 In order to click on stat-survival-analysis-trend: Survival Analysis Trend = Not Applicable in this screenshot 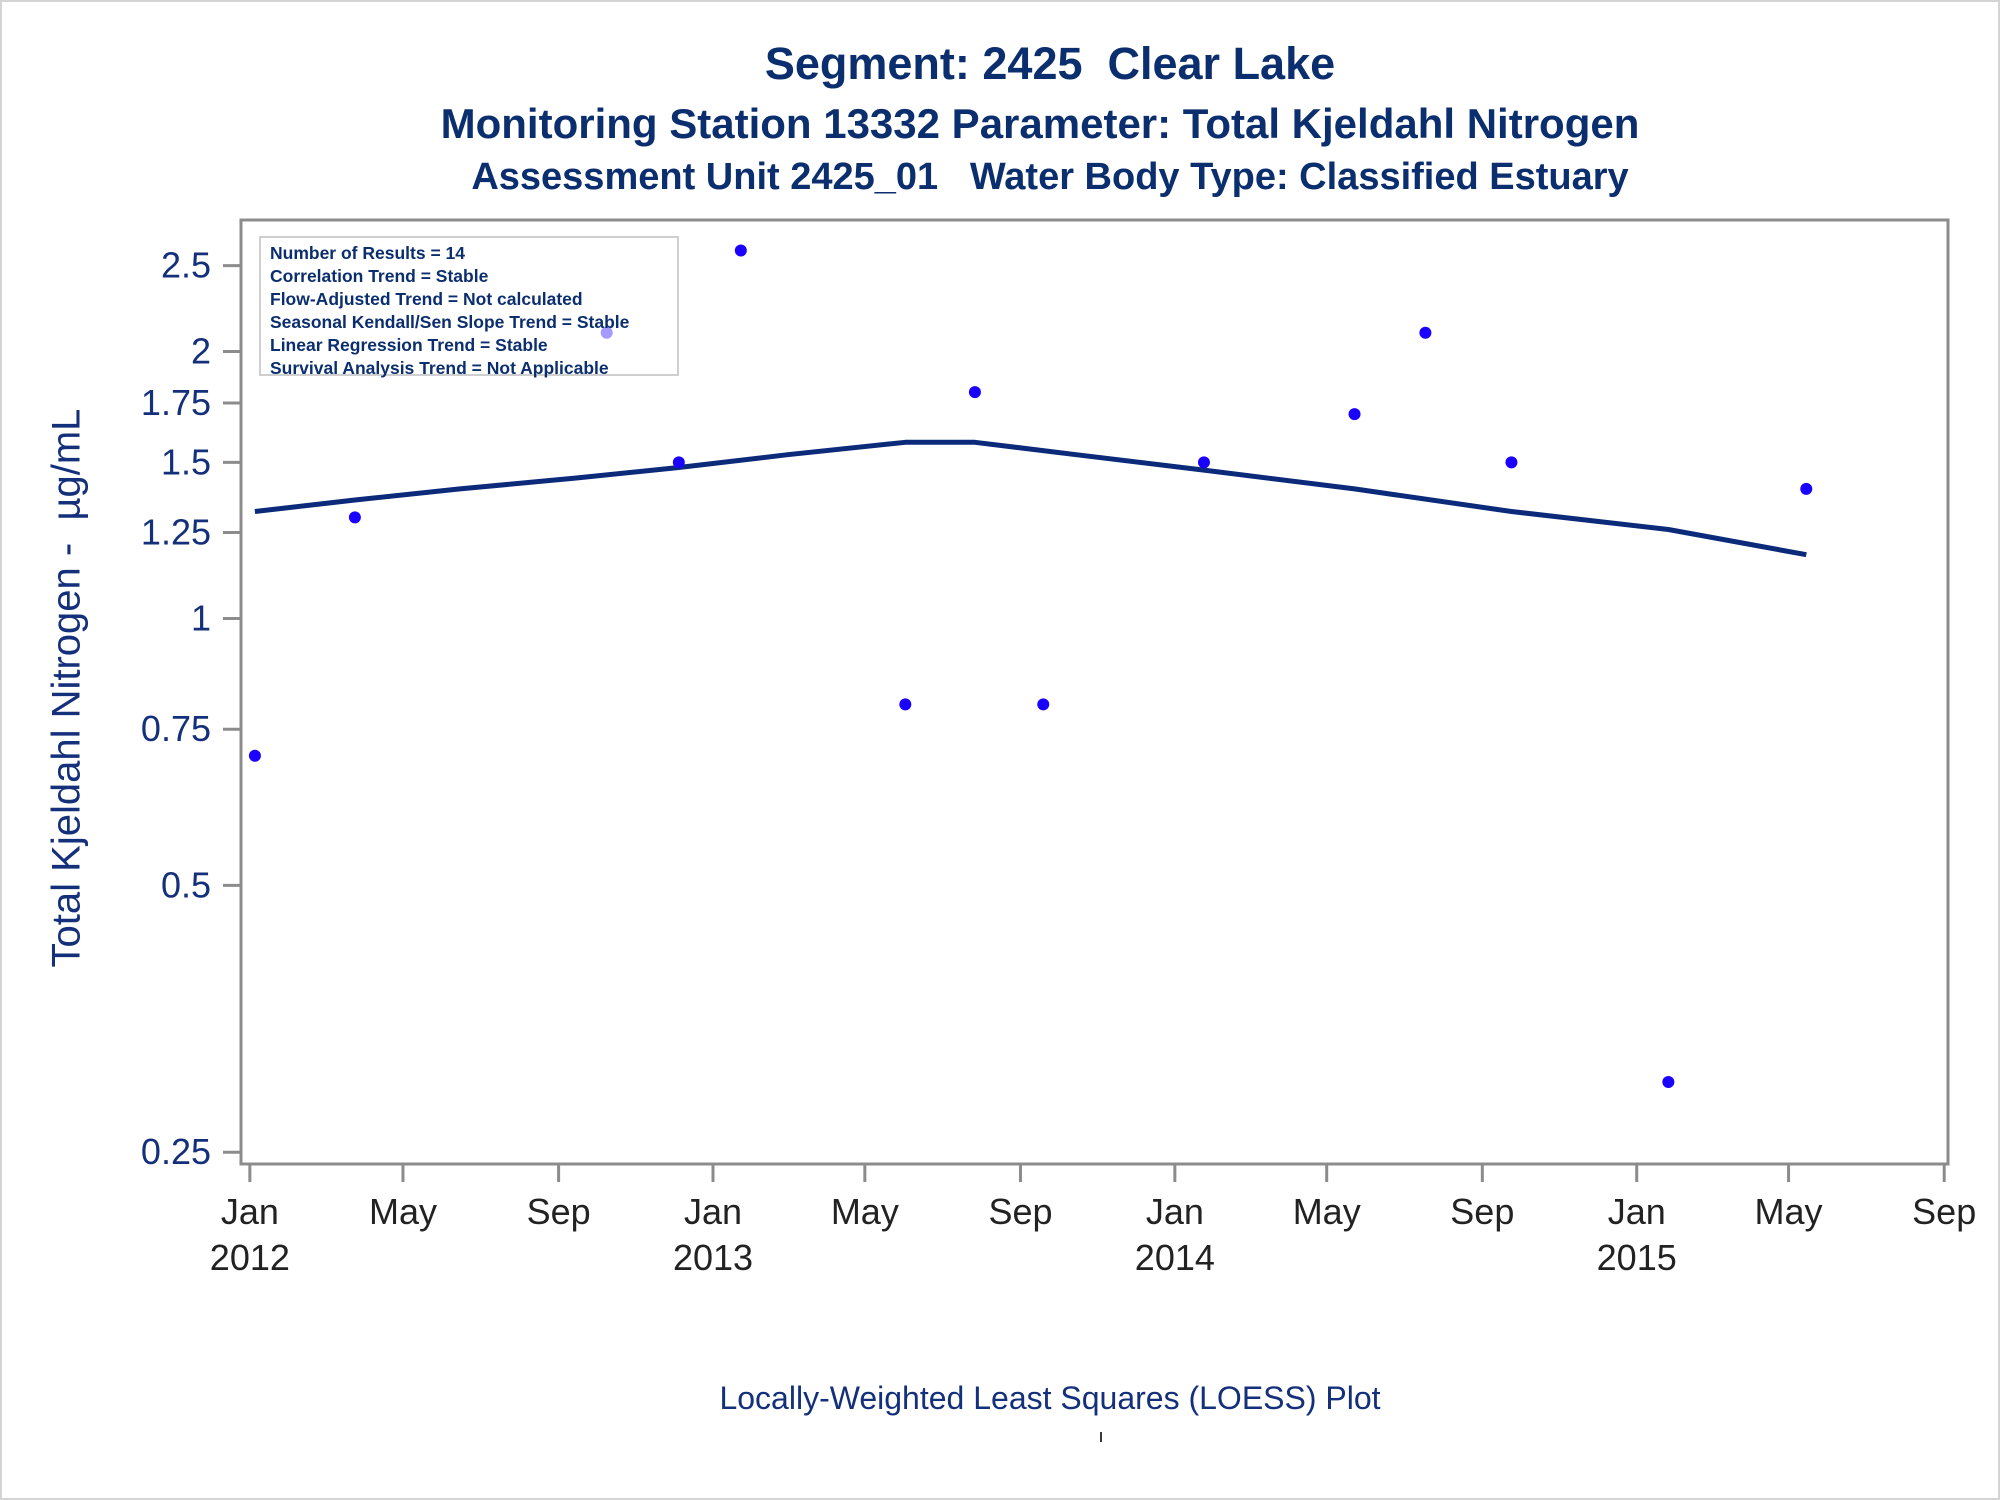, I will do `click(439, 368)`.